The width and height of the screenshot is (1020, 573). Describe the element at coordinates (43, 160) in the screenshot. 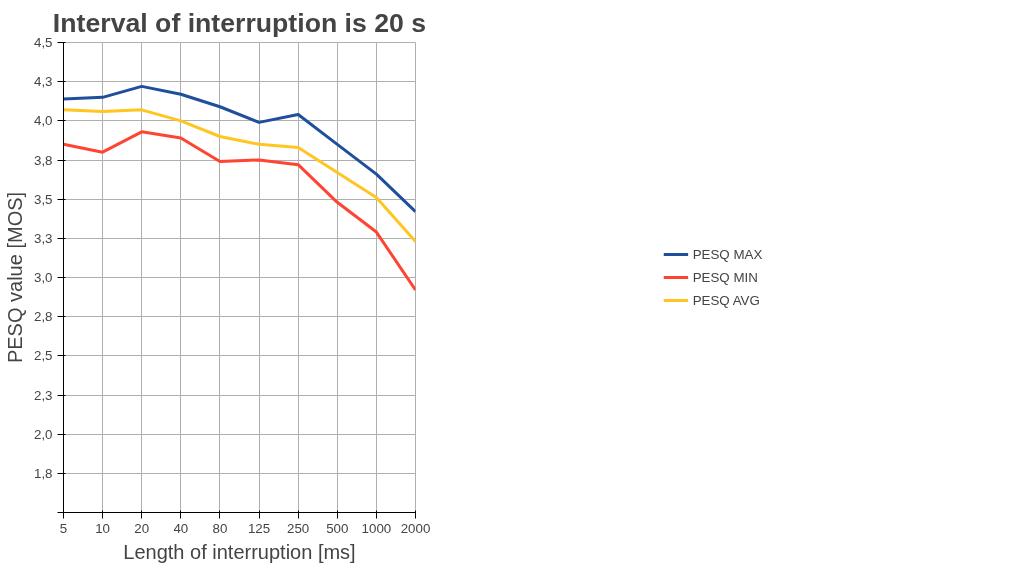

I see `y-tick-label: 3,8` at that location.